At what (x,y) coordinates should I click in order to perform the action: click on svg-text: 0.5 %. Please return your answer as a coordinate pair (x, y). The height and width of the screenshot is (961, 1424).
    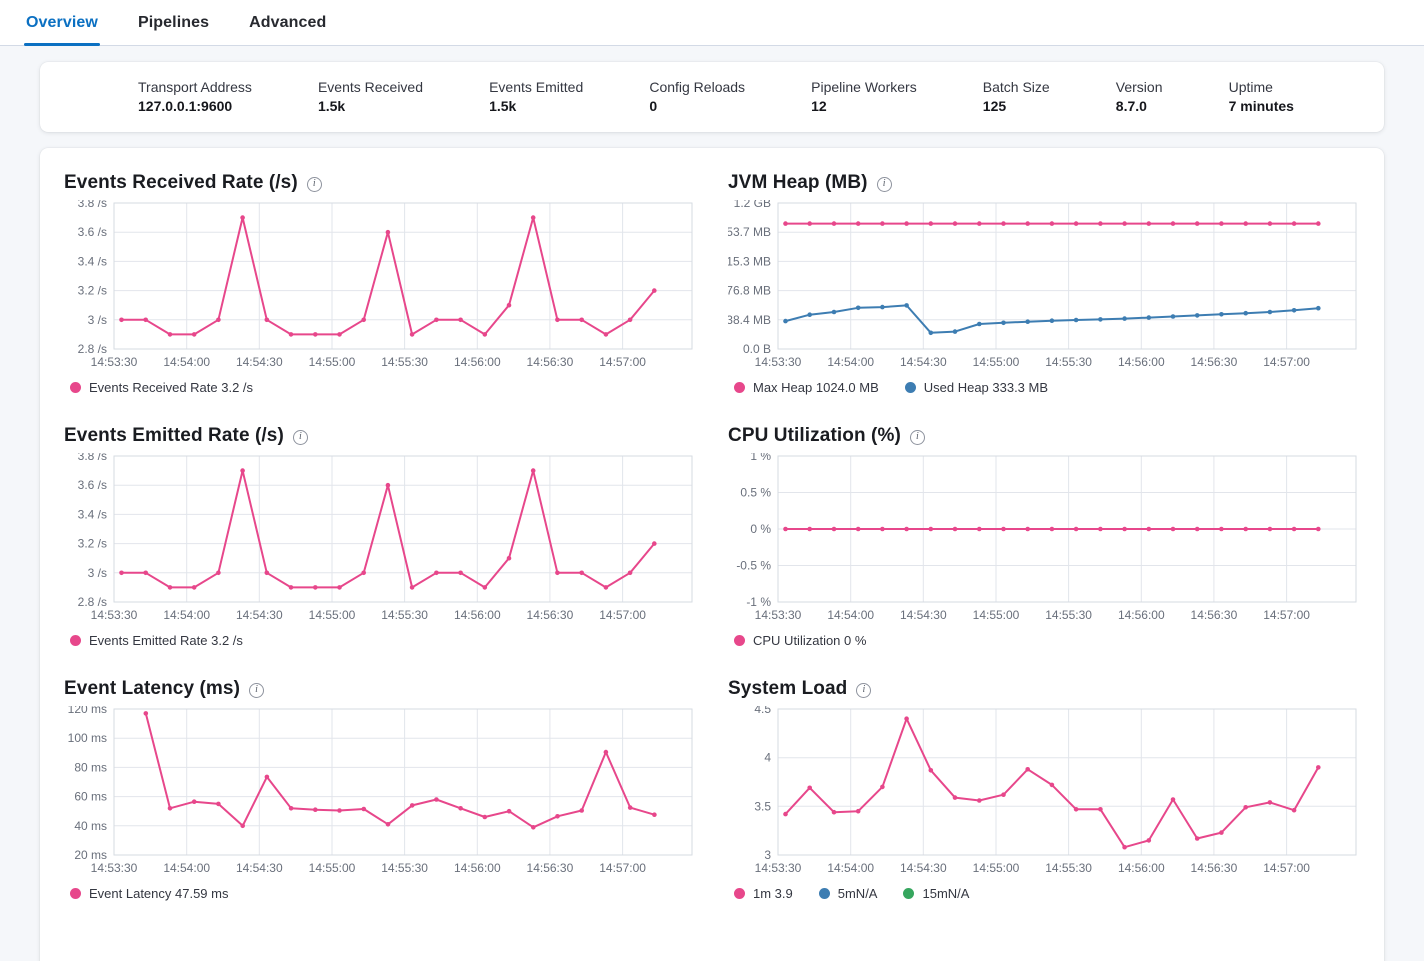
    Looking at the image, I should click on (755, 493).